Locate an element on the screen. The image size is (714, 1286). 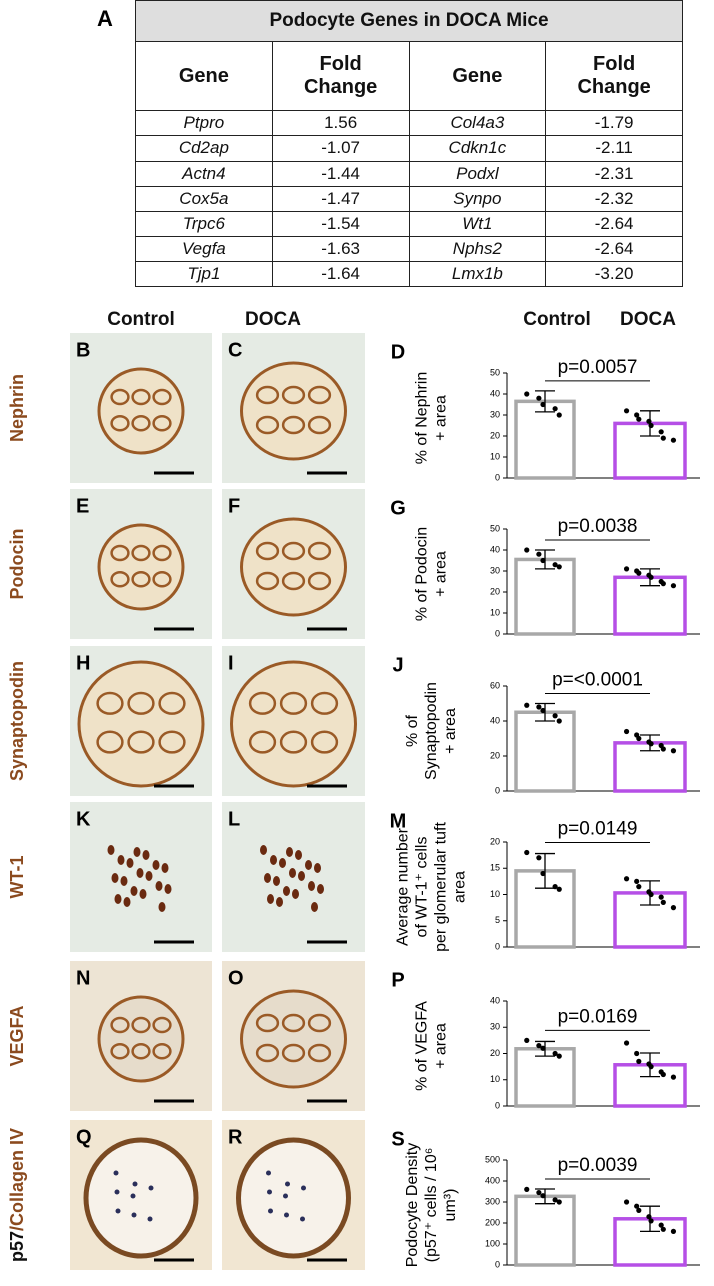
micrograph: E is located at coordinates (141, 564).